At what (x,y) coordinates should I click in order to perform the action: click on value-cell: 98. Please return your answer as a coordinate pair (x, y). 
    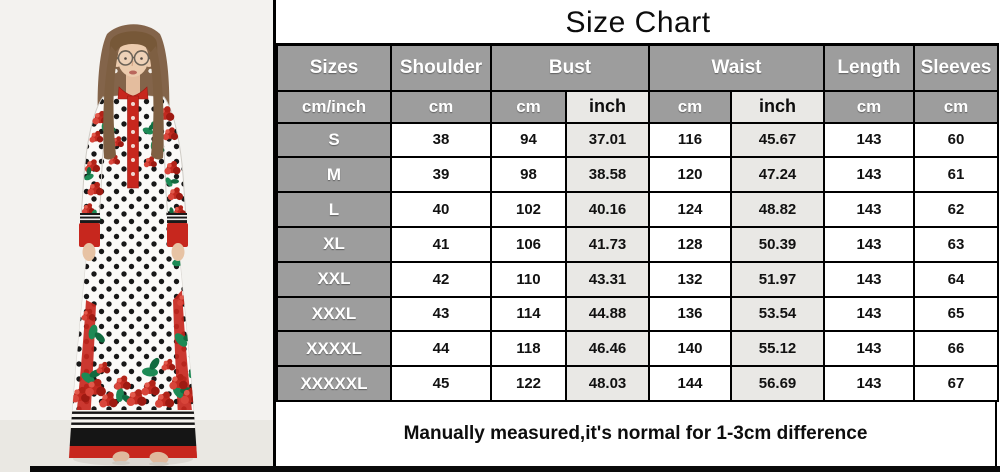
    Looking at the image, I should click on (528, 175).